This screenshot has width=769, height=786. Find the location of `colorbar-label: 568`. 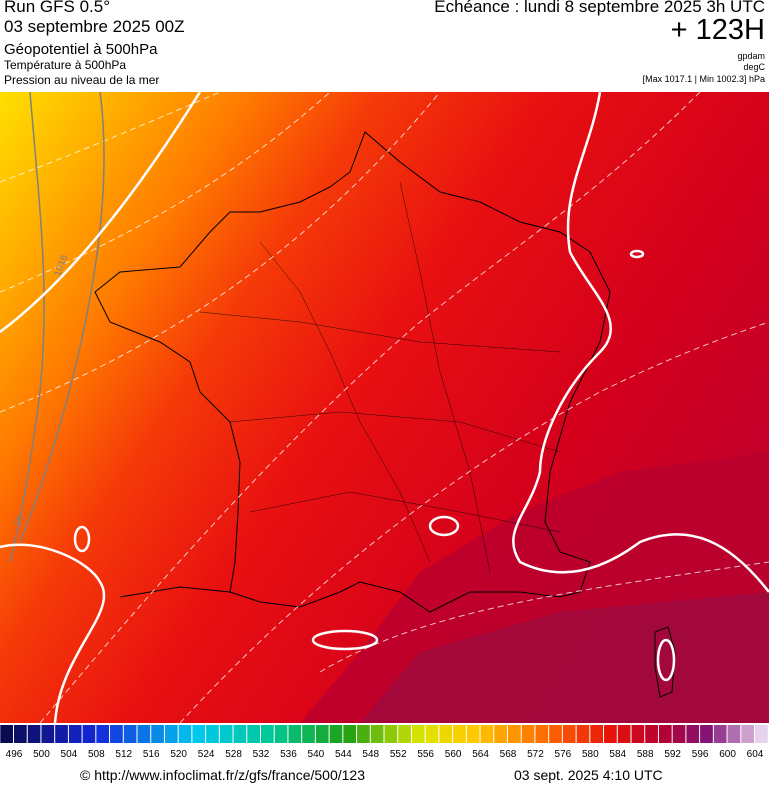

colorbar-label: 568 is located at coordinates (508, 754).